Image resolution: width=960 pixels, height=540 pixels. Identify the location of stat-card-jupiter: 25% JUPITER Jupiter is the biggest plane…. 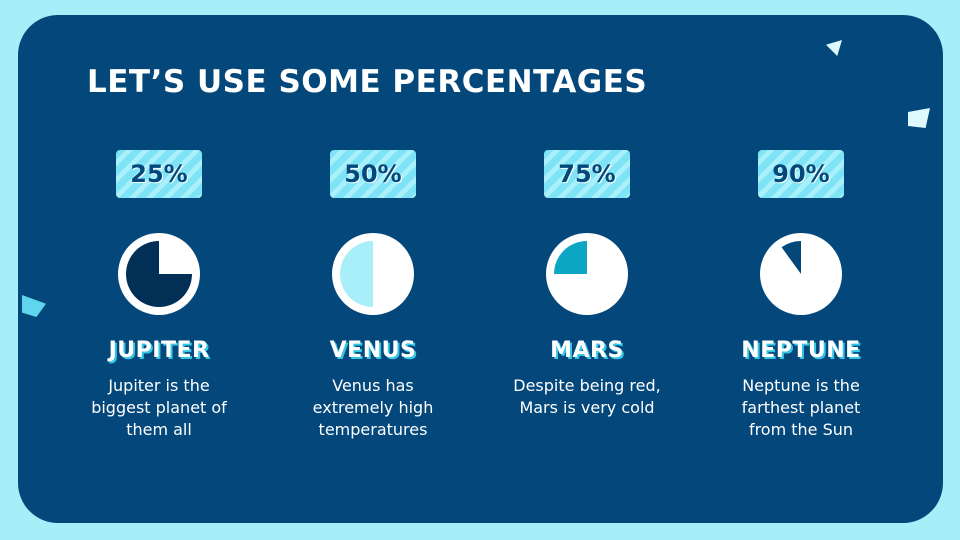
(159, 295).